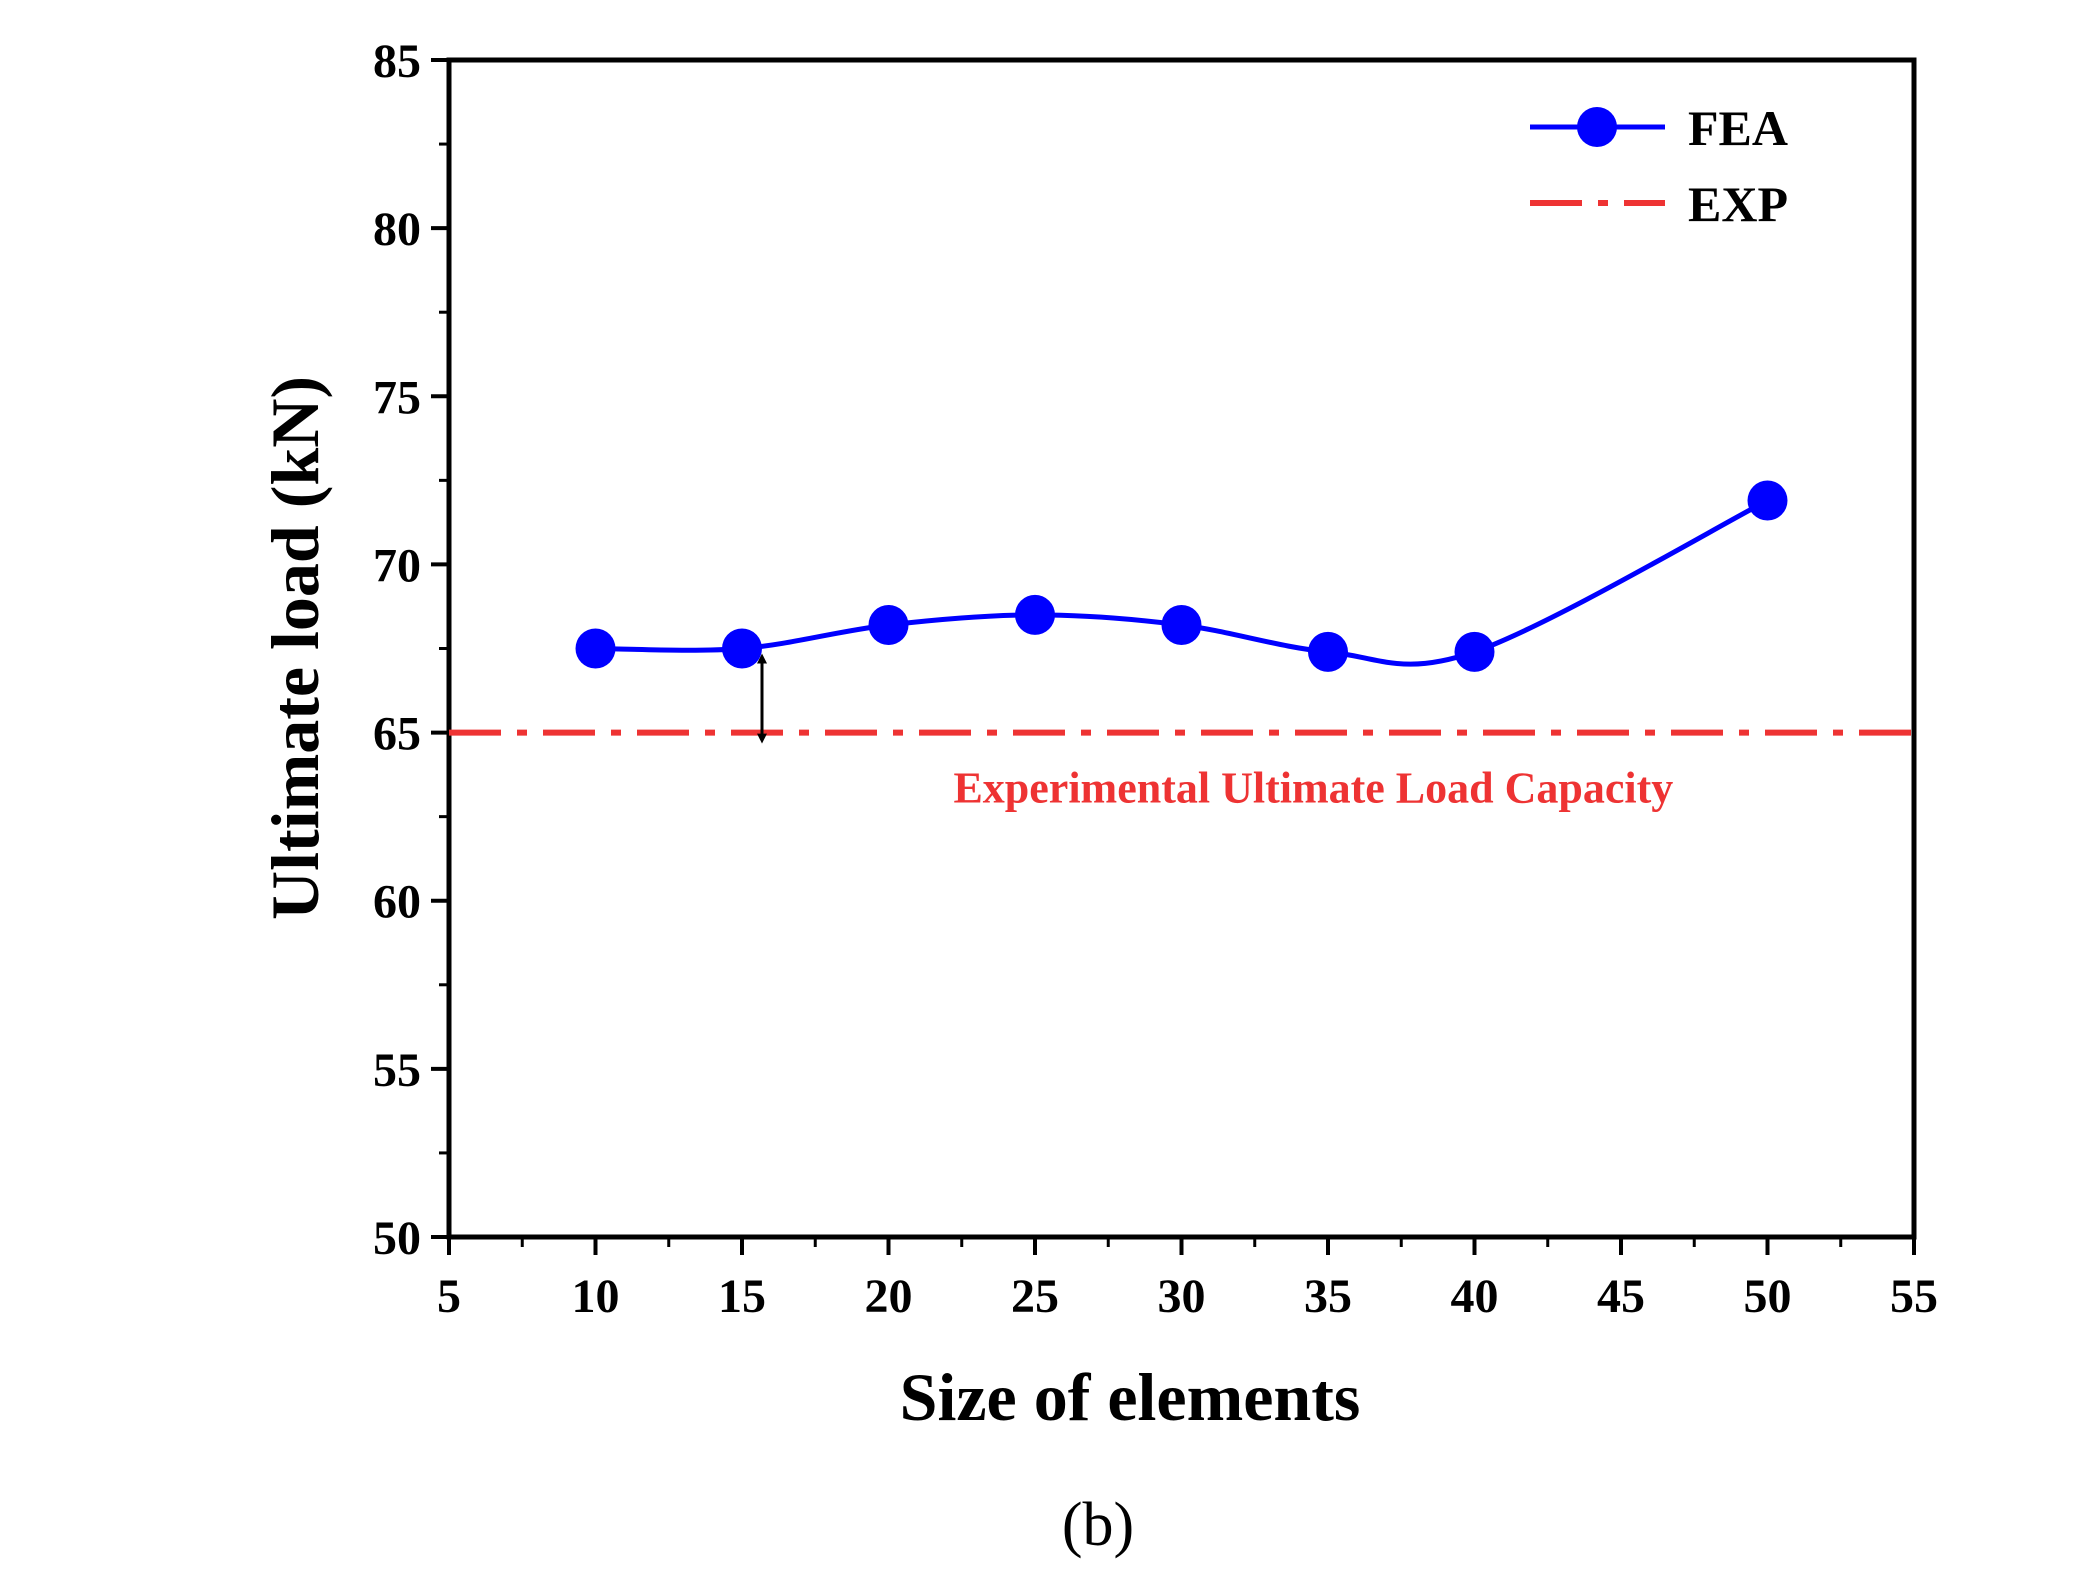  Describe the element at coordinates (397, 565) in the screenshot. I see `y-tick-label: 70` at that location.